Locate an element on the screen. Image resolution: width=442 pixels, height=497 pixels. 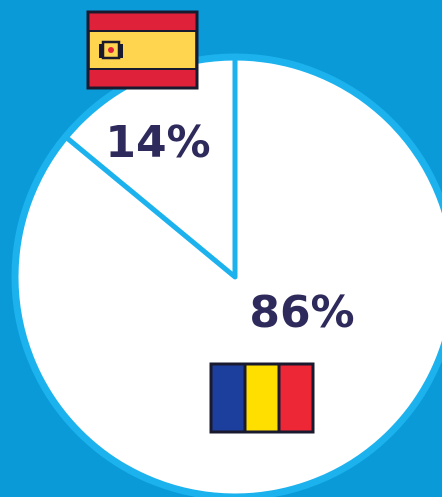
spain-flag is located at coordinates (142, 50).